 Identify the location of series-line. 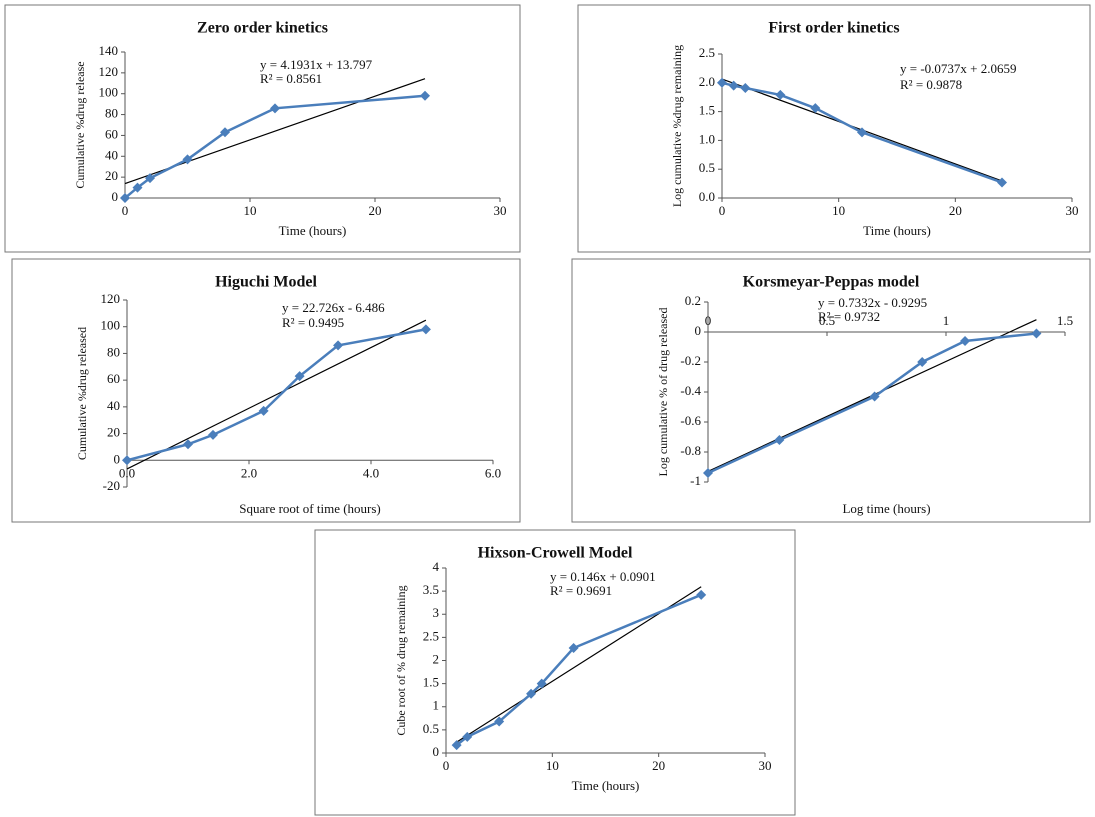
(872, 403).